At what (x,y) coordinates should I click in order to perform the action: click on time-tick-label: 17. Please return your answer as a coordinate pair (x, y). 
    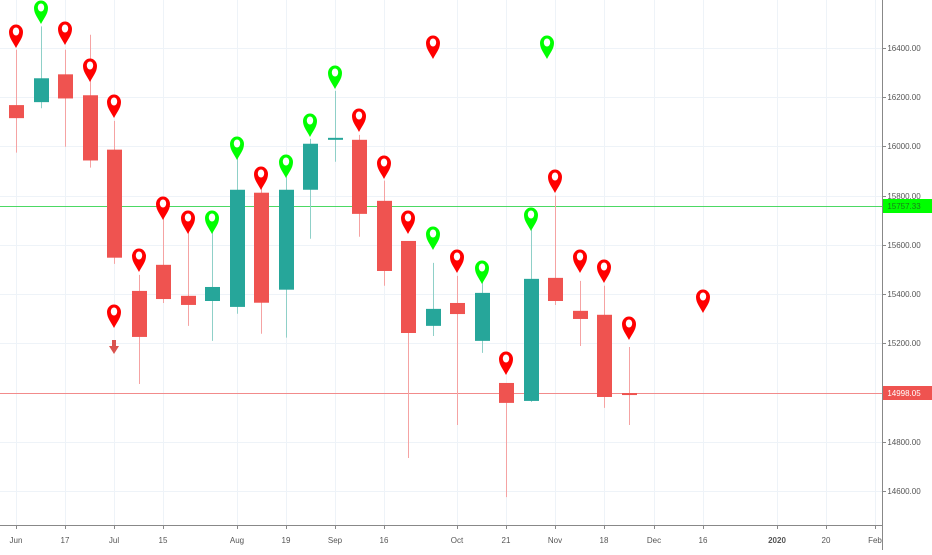
    Looking at the image, I should click on (65, 540).